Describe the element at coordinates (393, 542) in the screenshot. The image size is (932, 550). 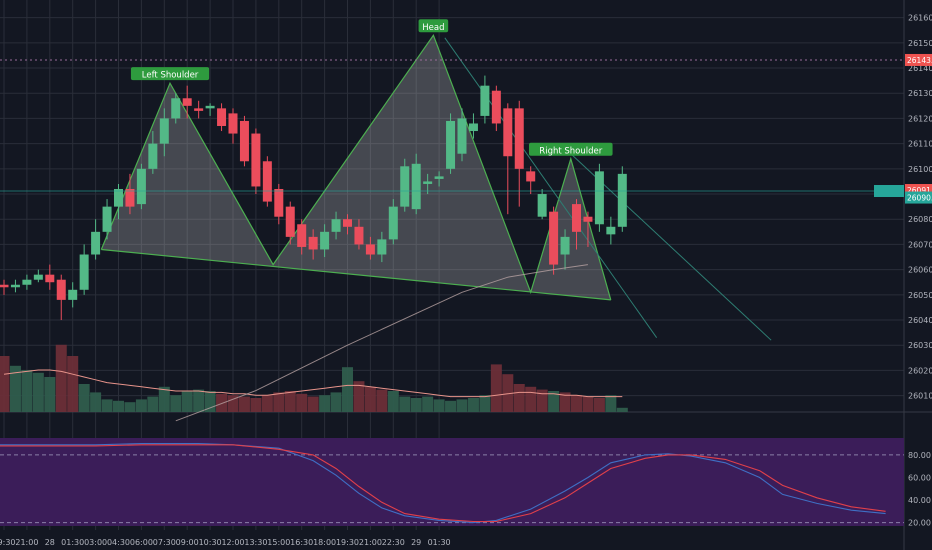
I see `time-tick-label: 22:30` at that location.